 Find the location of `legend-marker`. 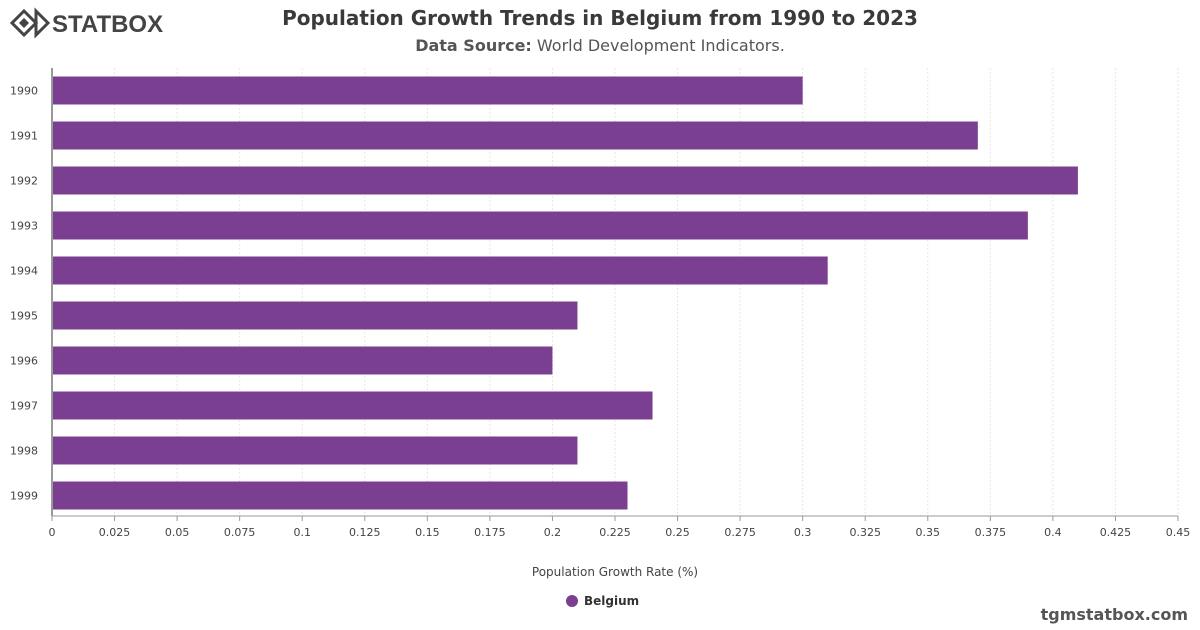

legend-marker is located at coordinates (572, 601).